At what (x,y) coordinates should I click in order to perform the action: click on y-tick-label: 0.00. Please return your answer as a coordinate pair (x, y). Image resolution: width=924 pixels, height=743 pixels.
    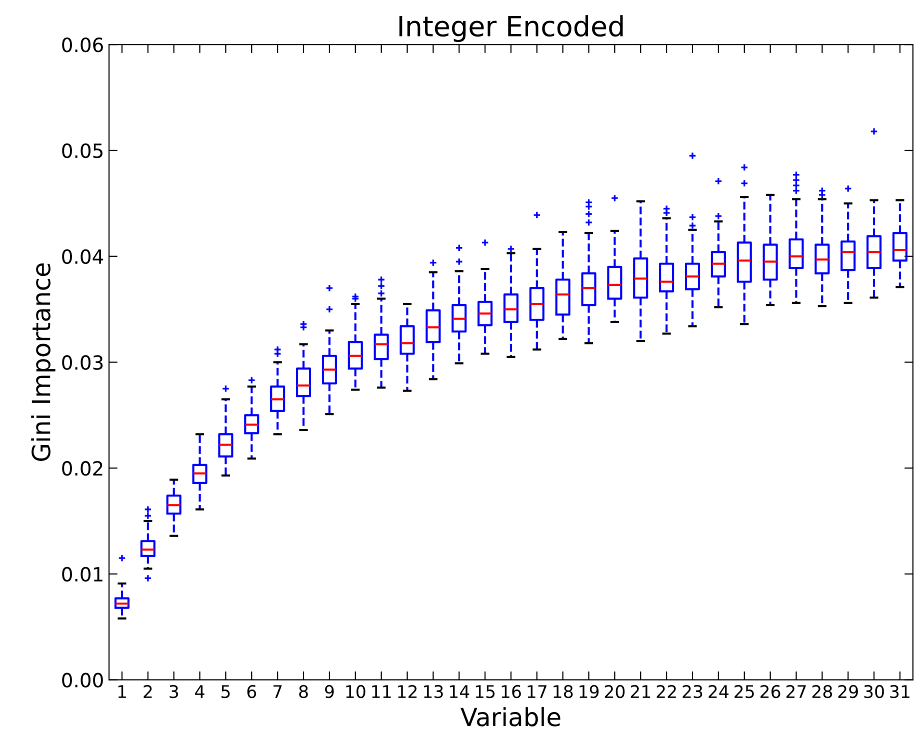
    Looking at the image, I should click on (82, 680).